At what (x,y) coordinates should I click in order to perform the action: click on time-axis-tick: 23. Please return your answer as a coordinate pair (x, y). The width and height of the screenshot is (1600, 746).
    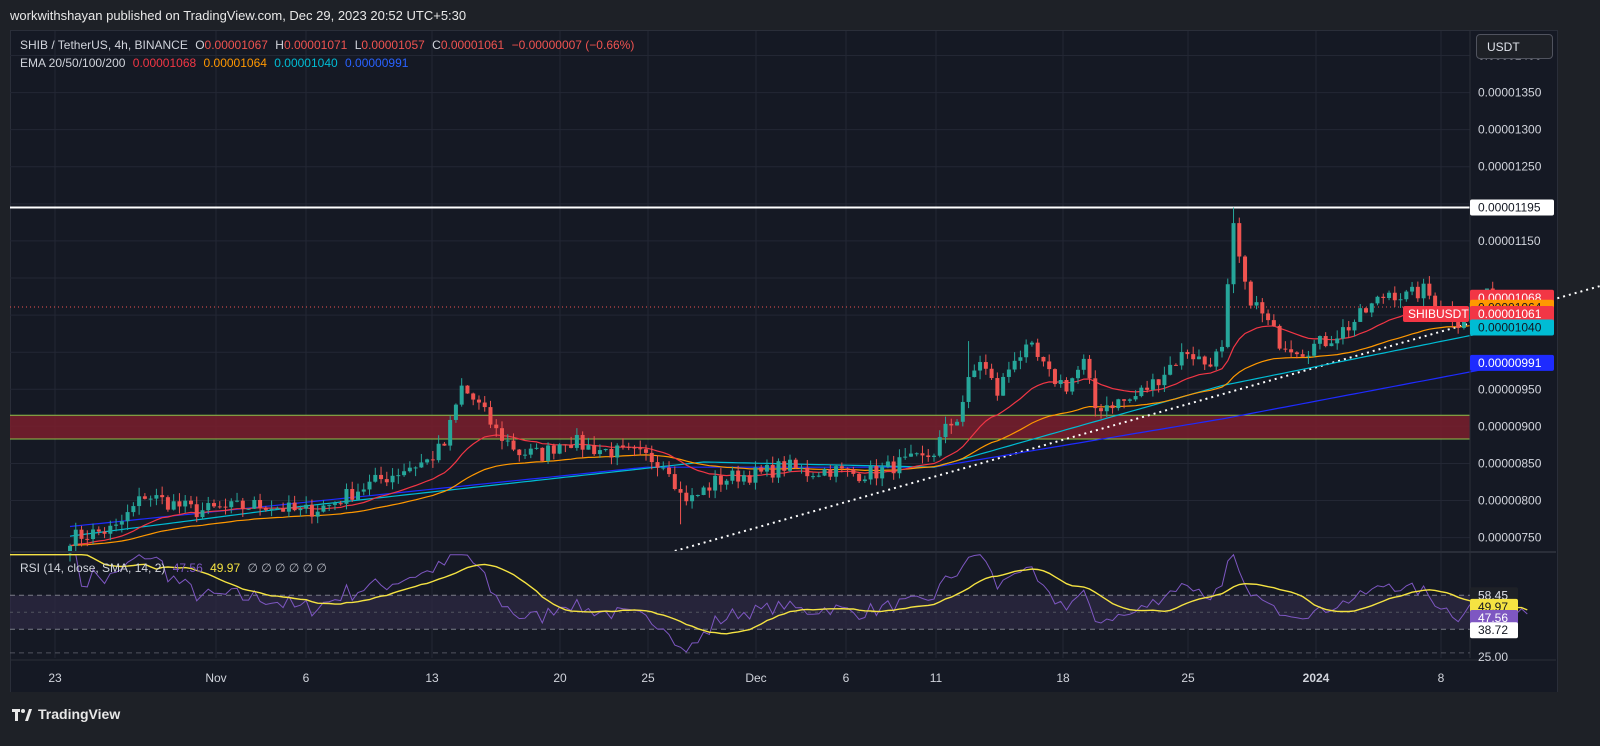
    Looking at the image, I should click on (55, 678).